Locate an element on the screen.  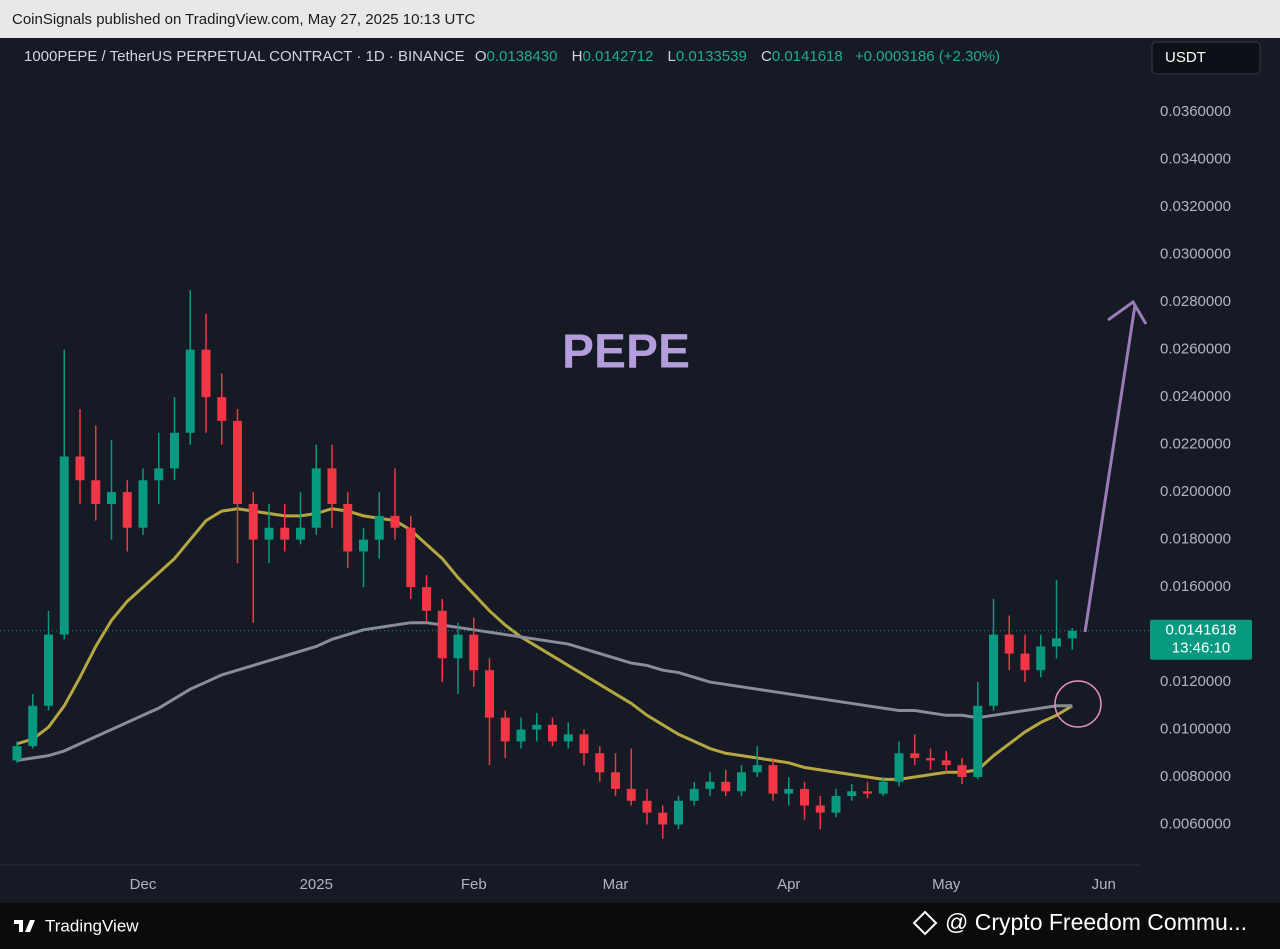
y-tick-label: 0.0360000 is located at coordinates (1195, 111).